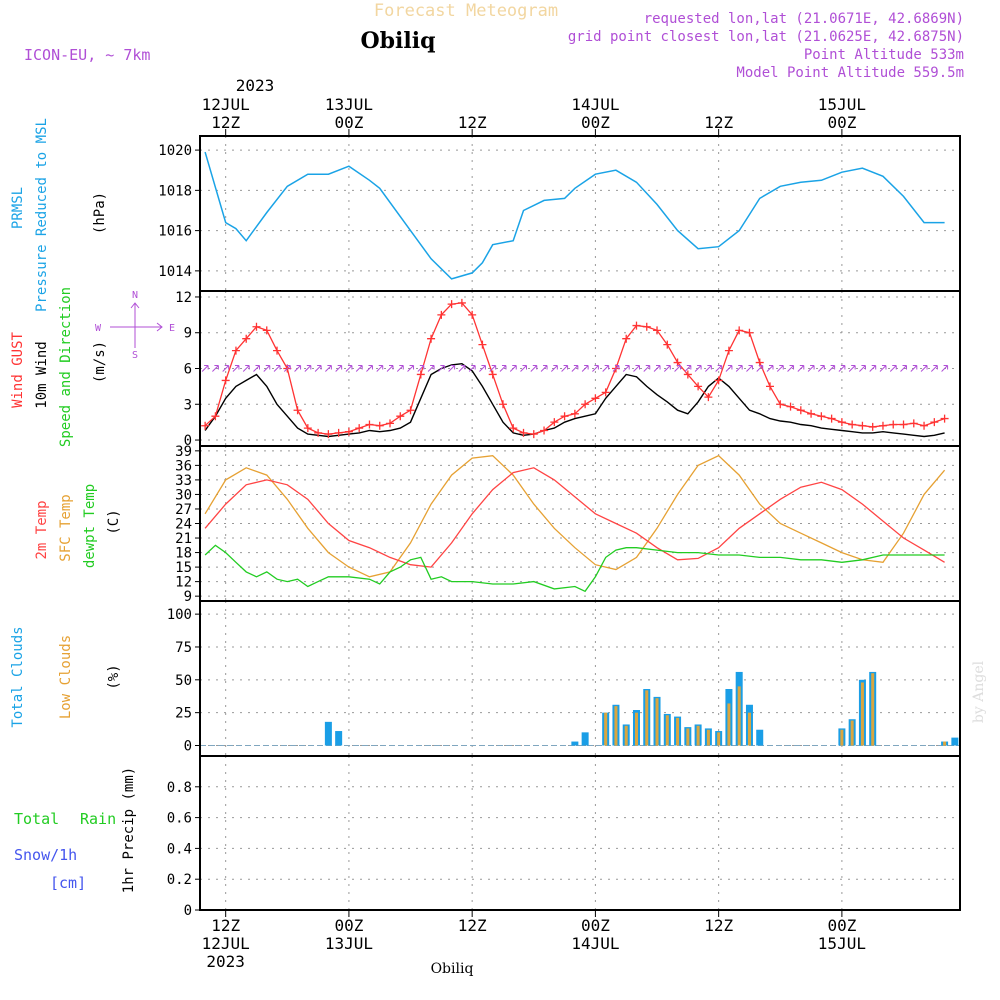  What do you see at coordinates (183, 568) in the screenshot?
I see `y-tick-label: 15` at bounding box center [183, 568].